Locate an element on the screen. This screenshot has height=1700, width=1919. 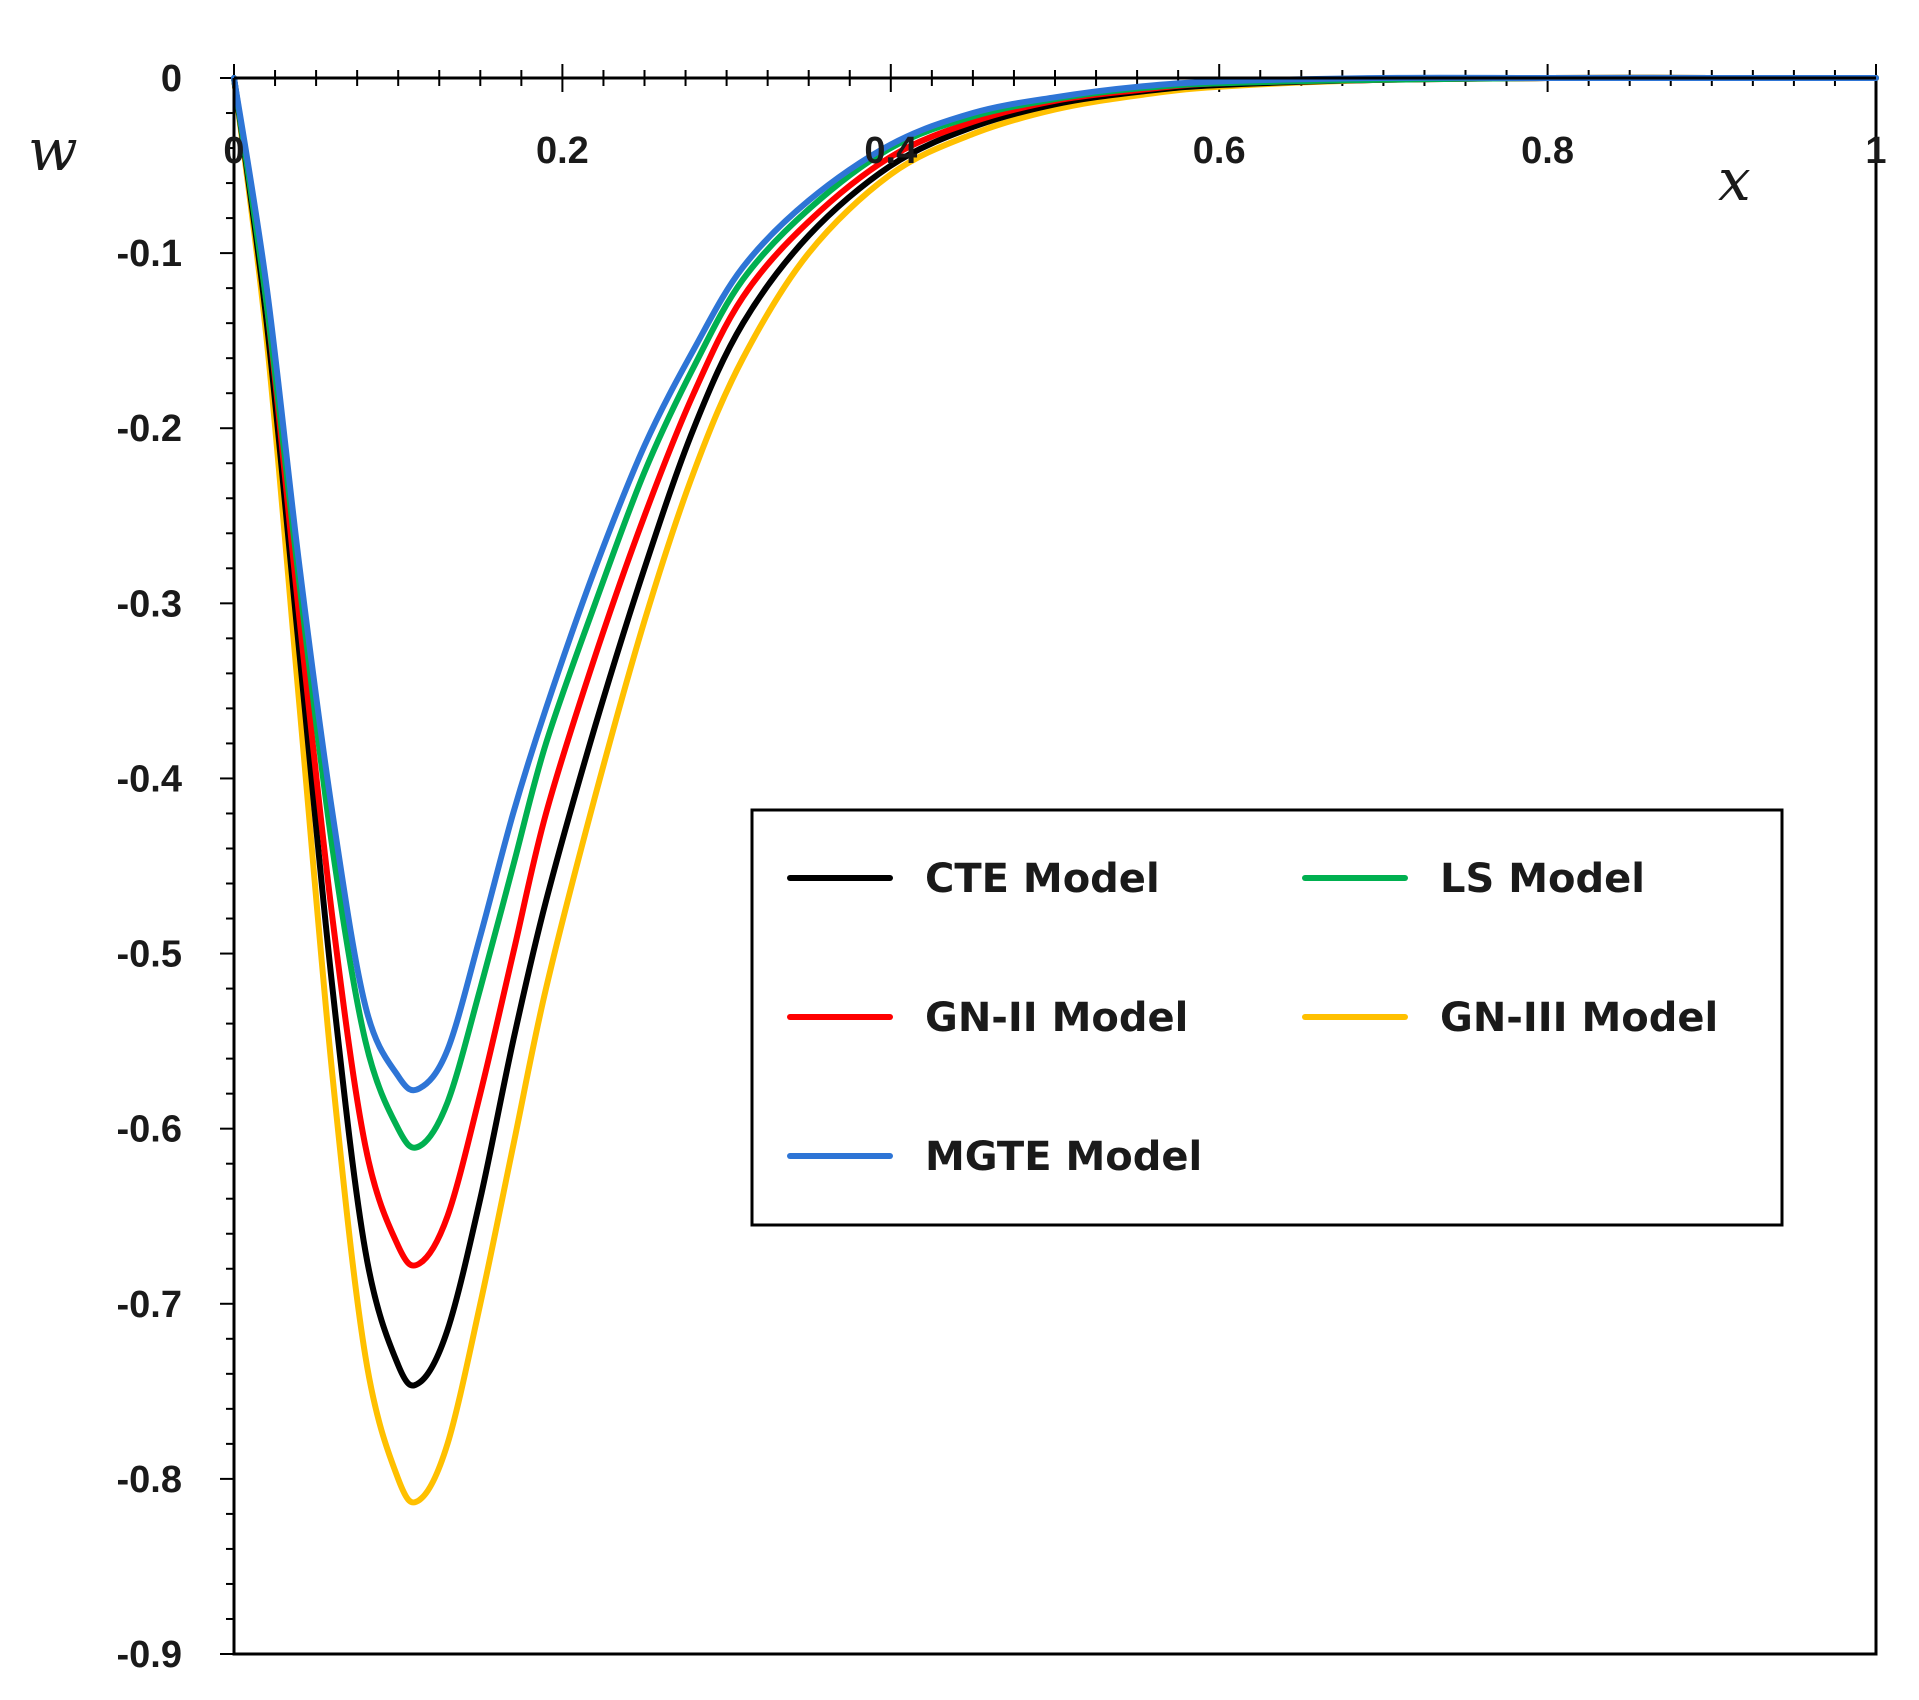
legend-label-ls-model: LS Model is located at coordinates (1542, 879).